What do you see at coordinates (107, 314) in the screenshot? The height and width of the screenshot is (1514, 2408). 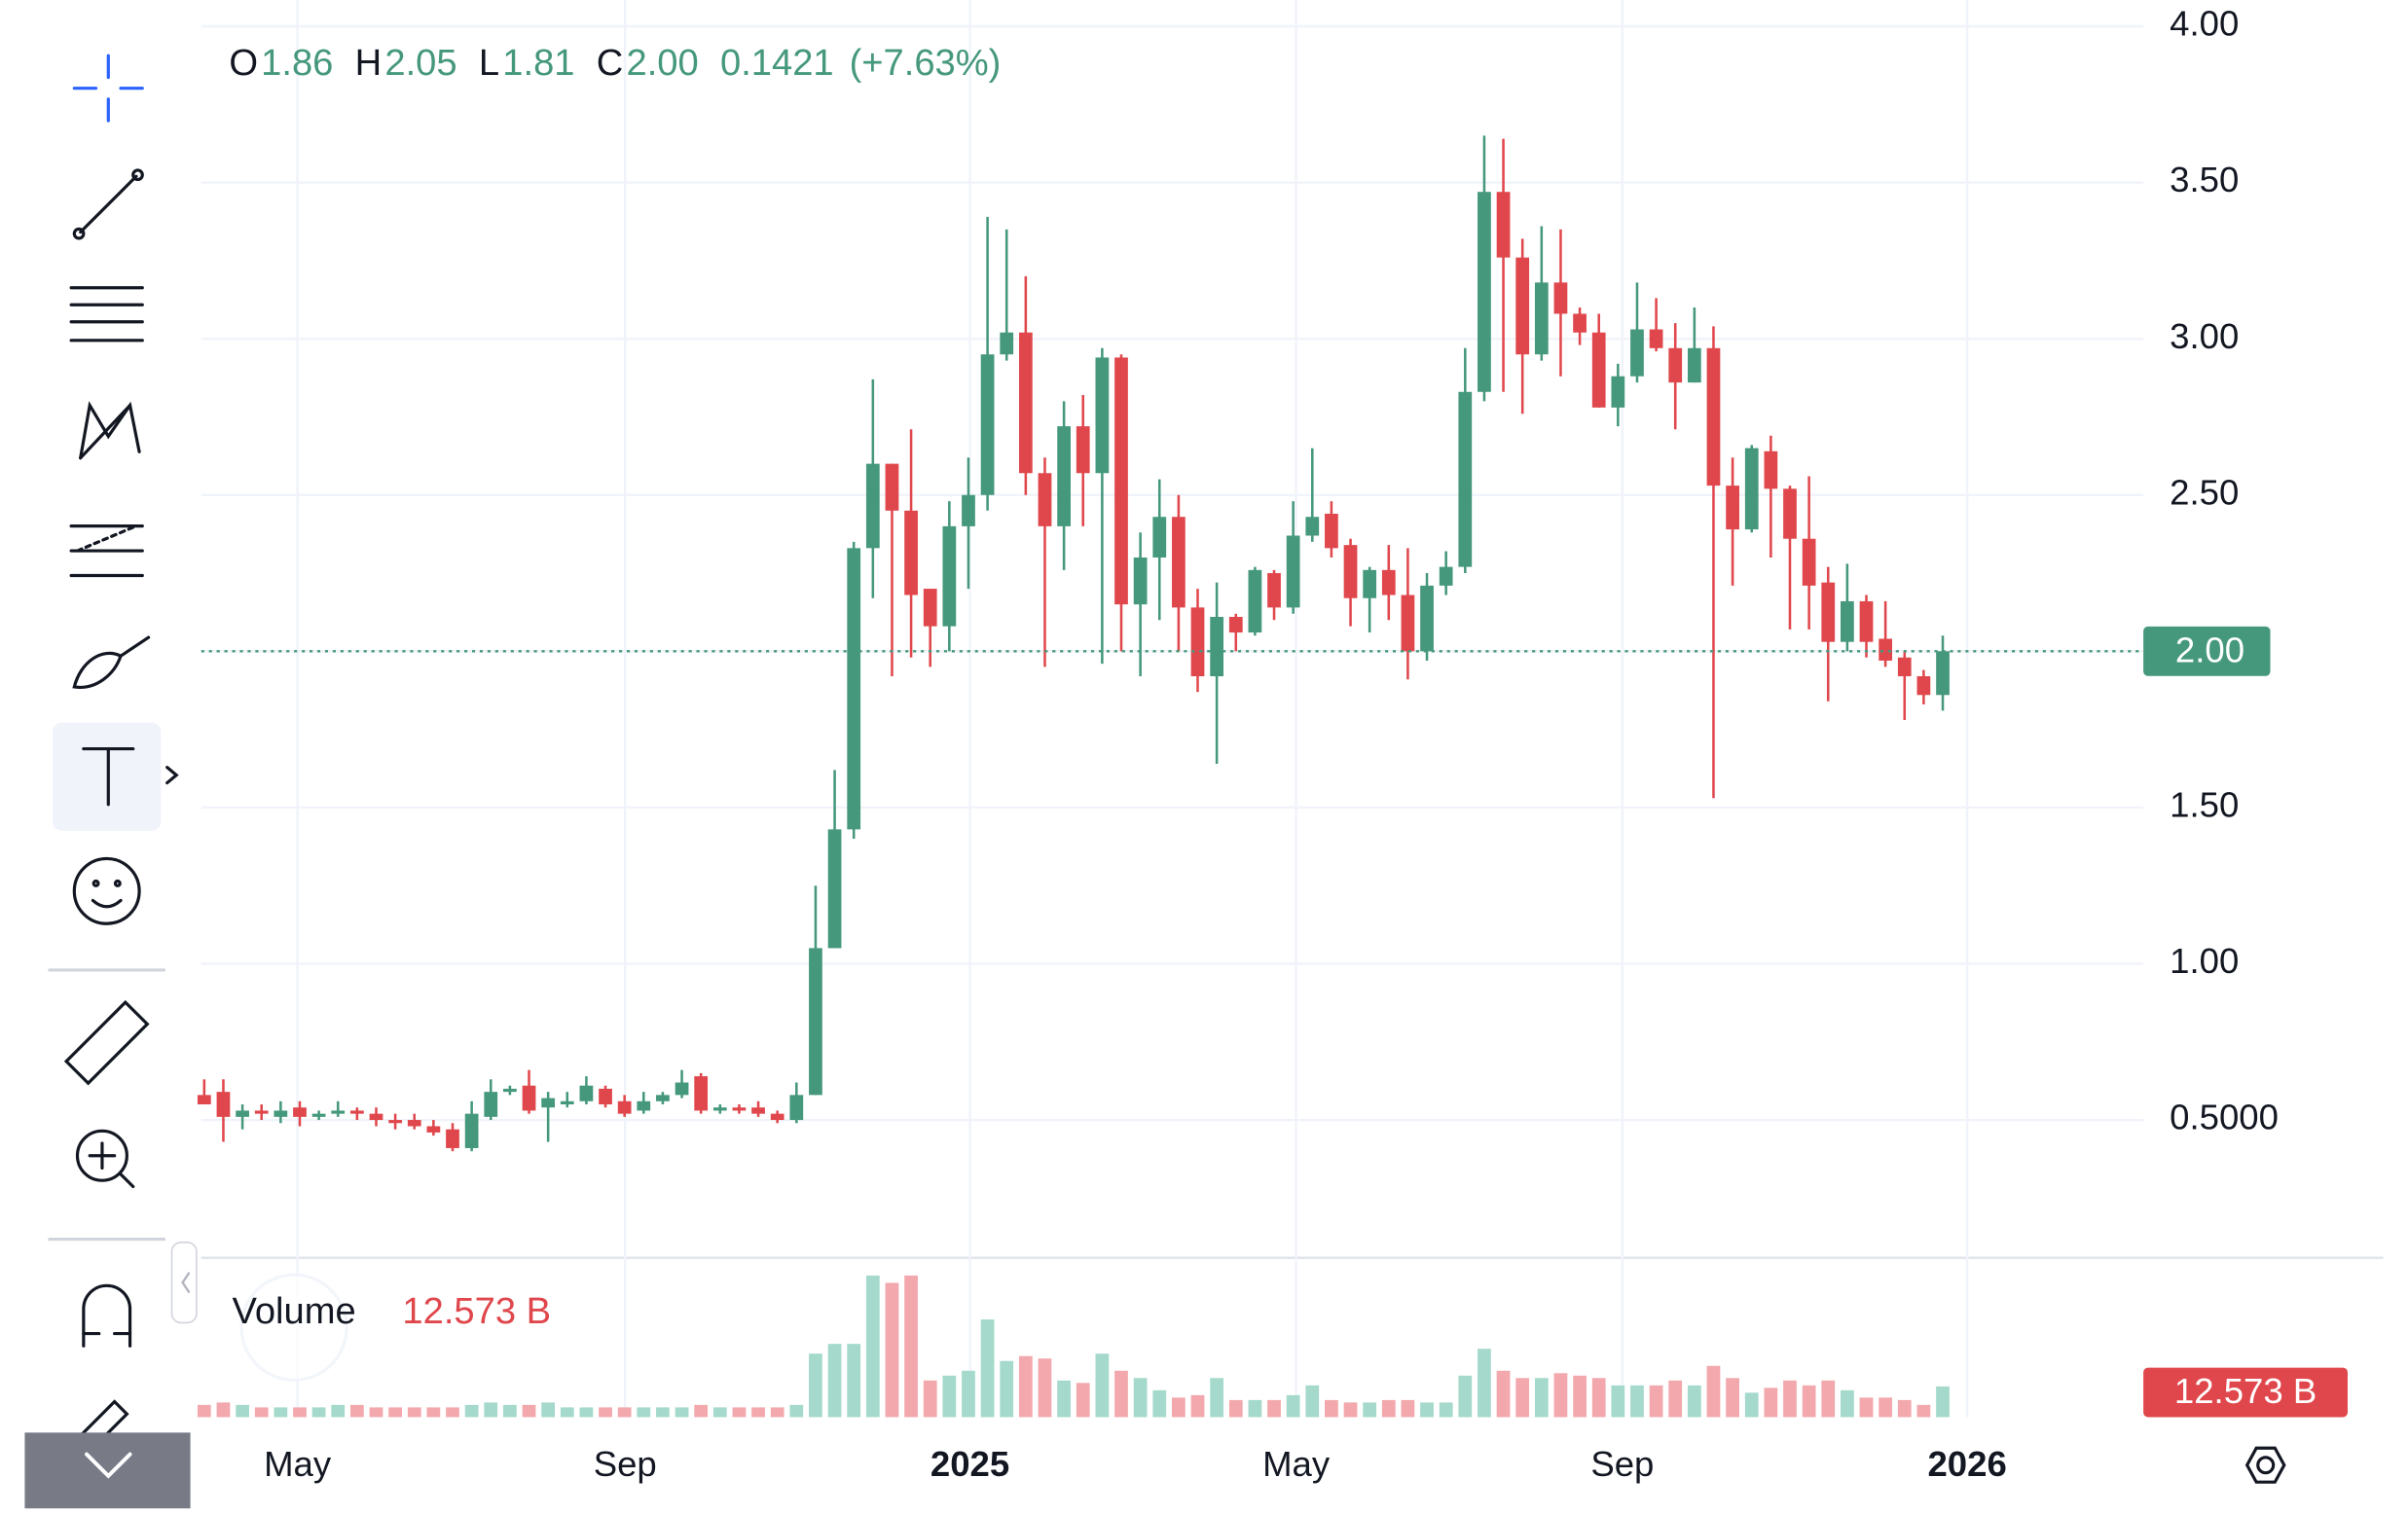 I see `fib-tool` at bounding box center [107, 314].